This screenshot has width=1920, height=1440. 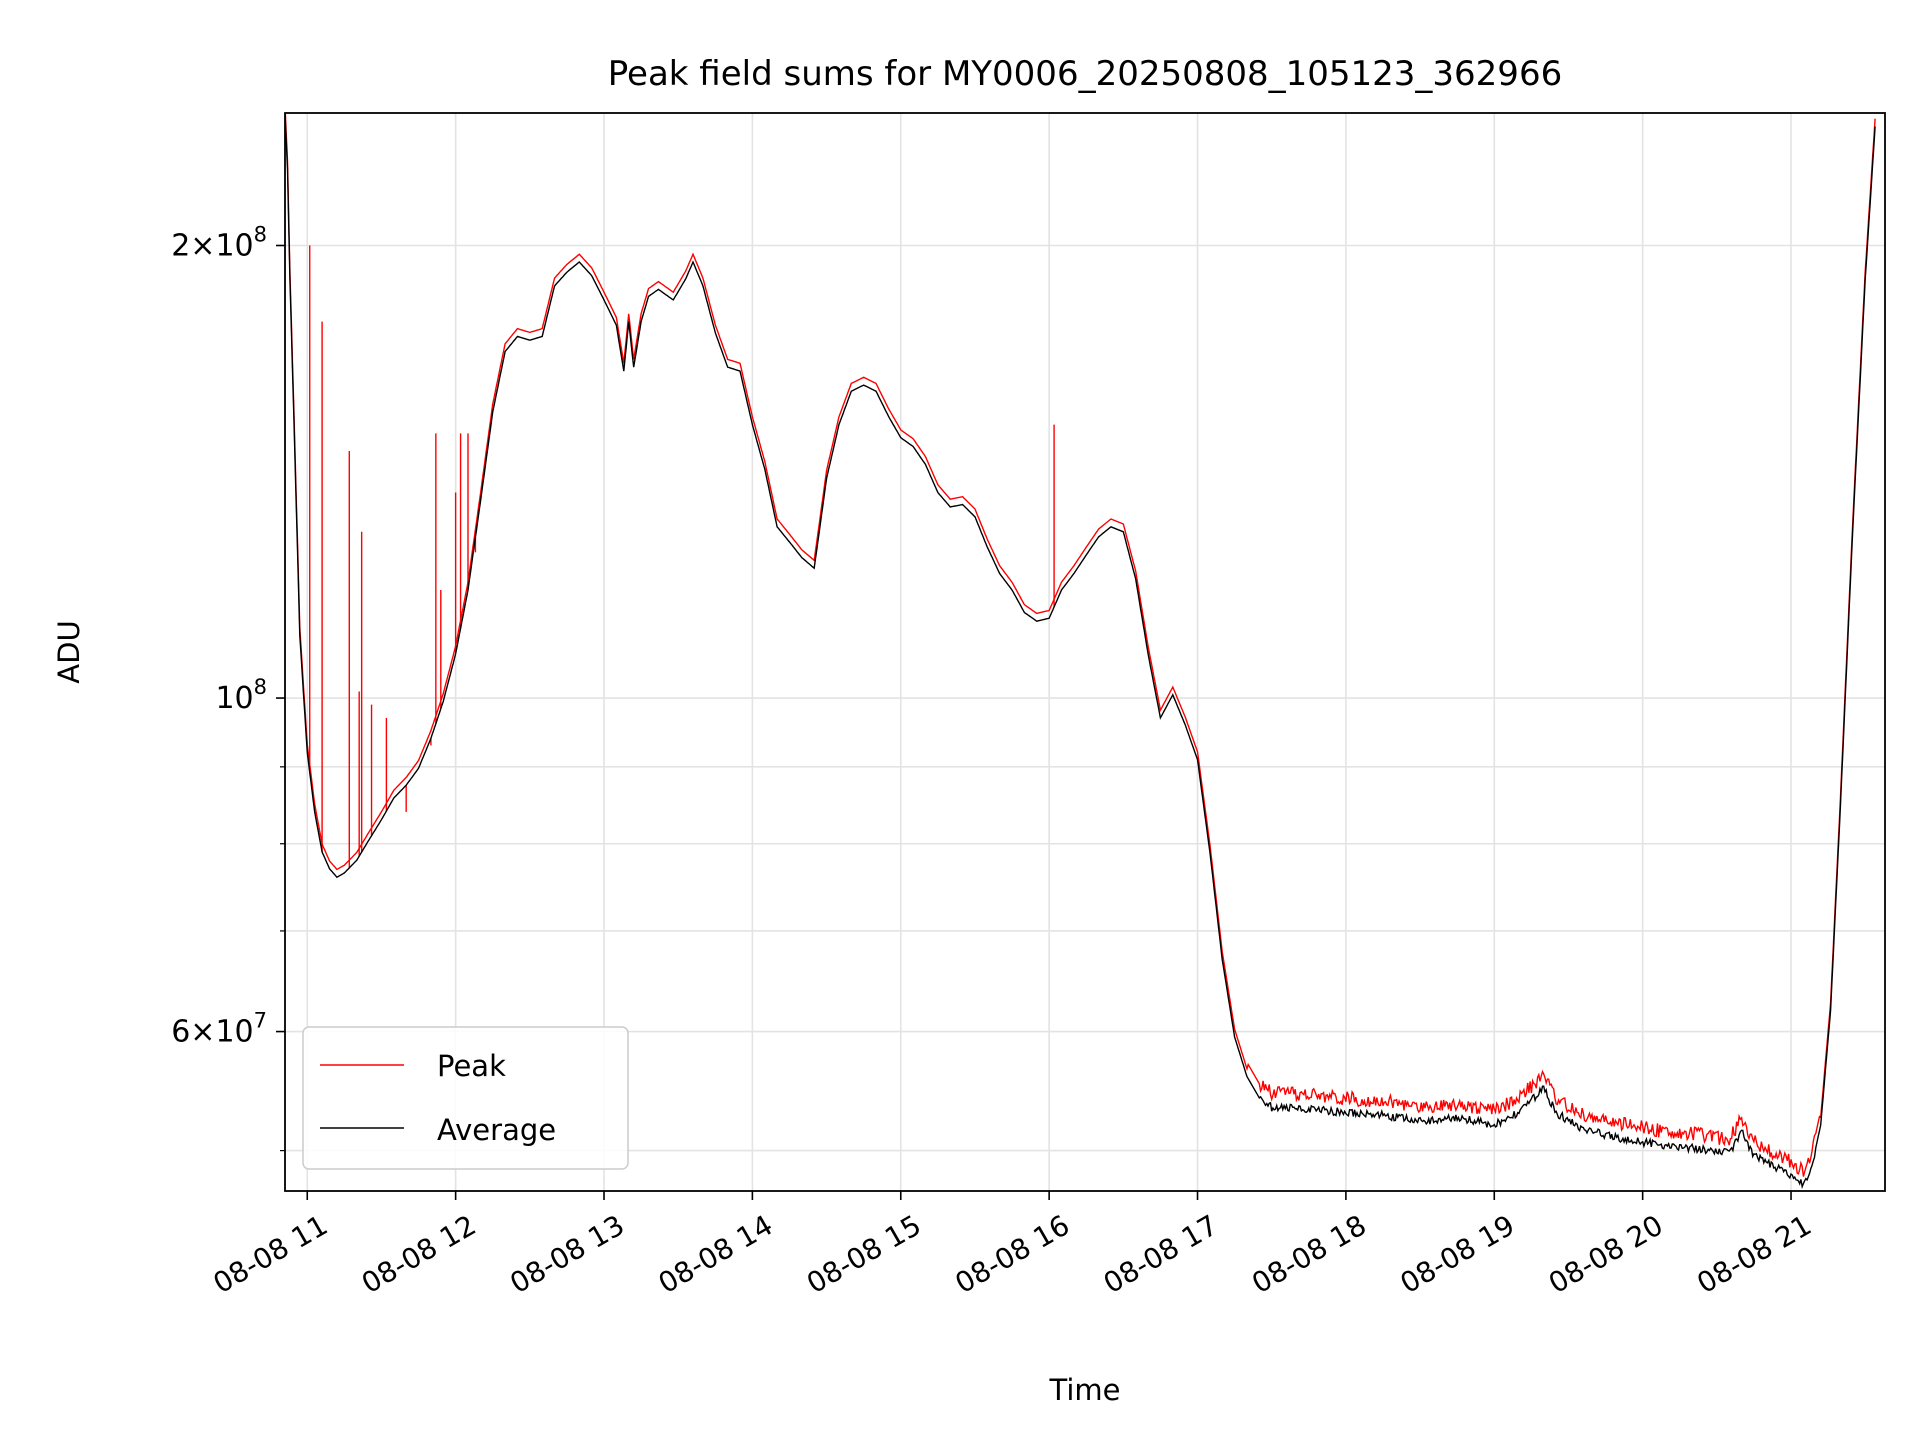 I want to click on legend-average-label: Average, so click(x=496, y=1130).